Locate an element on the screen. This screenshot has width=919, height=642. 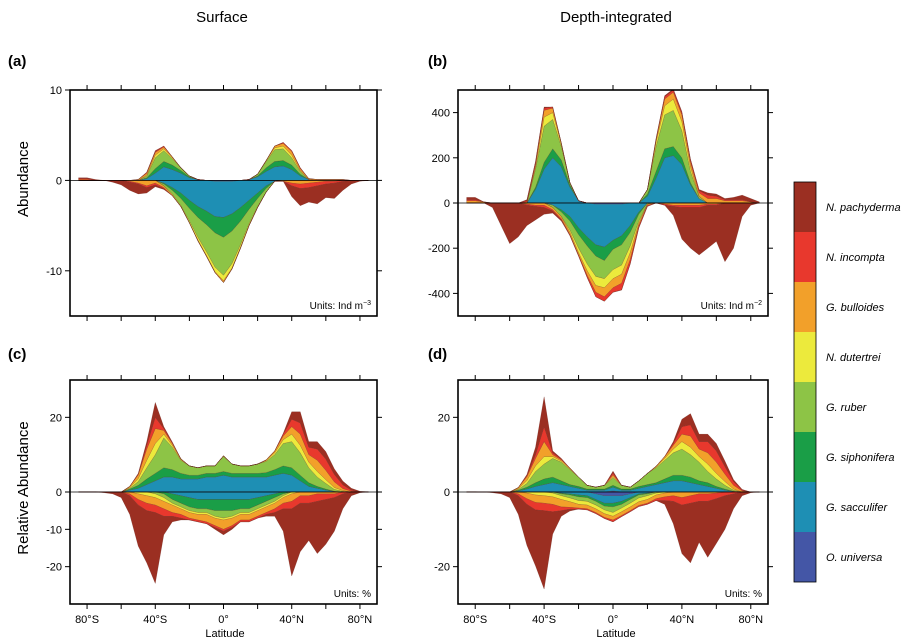
legend-label-o-universa: O. universa is located at coordinates (854, 558).